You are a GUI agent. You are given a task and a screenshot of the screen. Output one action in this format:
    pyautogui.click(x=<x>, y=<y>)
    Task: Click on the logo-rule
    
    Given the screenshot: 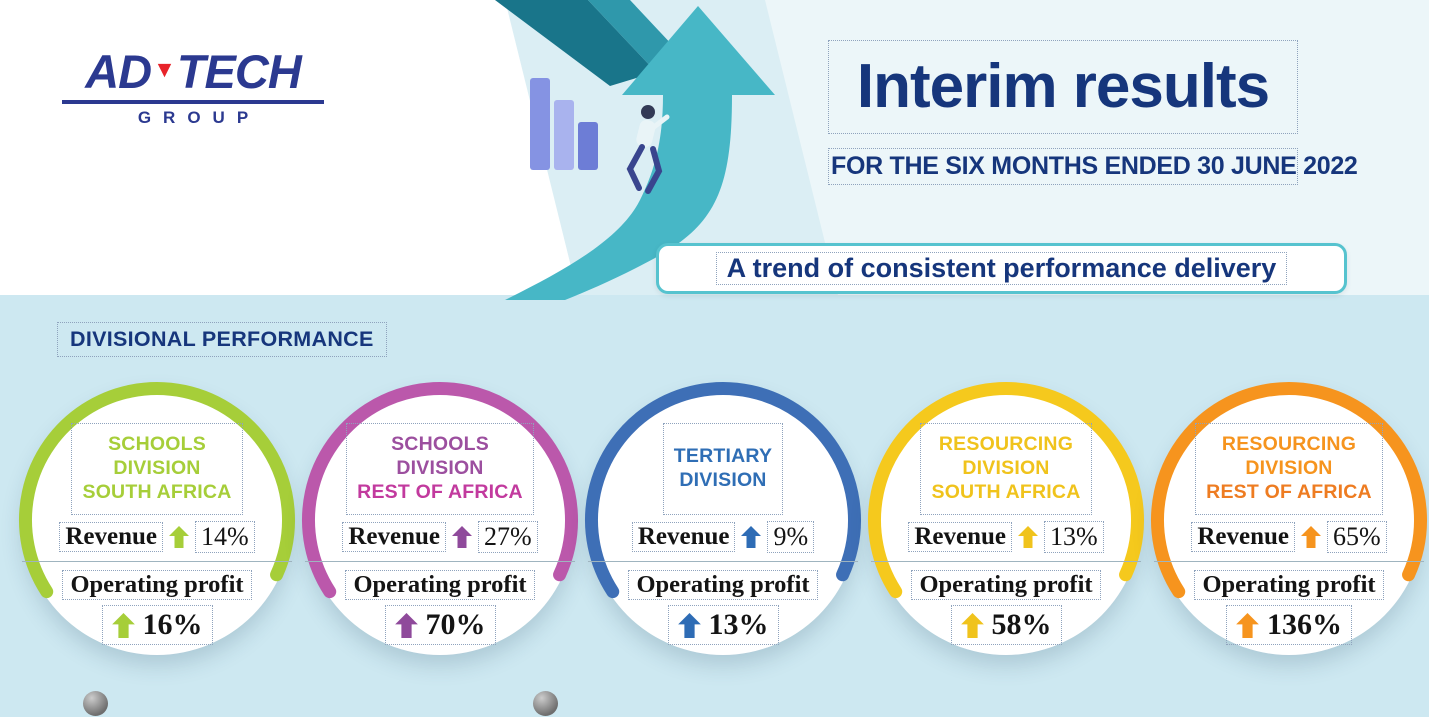 What is the action you would take?
    pyautogui.click(x=193, y=102)
    